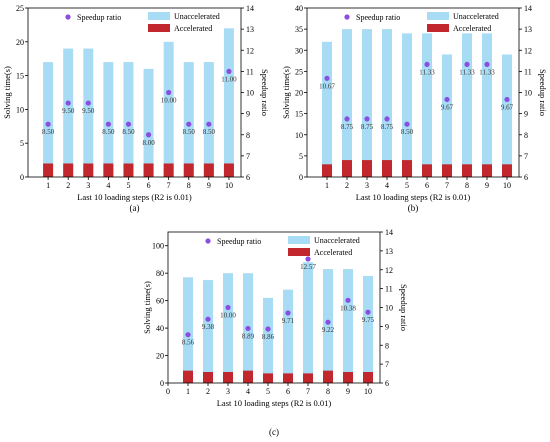 The image size is (550, 442). I want to click on legend-swatch-unaccelerated, so click(299, 240).